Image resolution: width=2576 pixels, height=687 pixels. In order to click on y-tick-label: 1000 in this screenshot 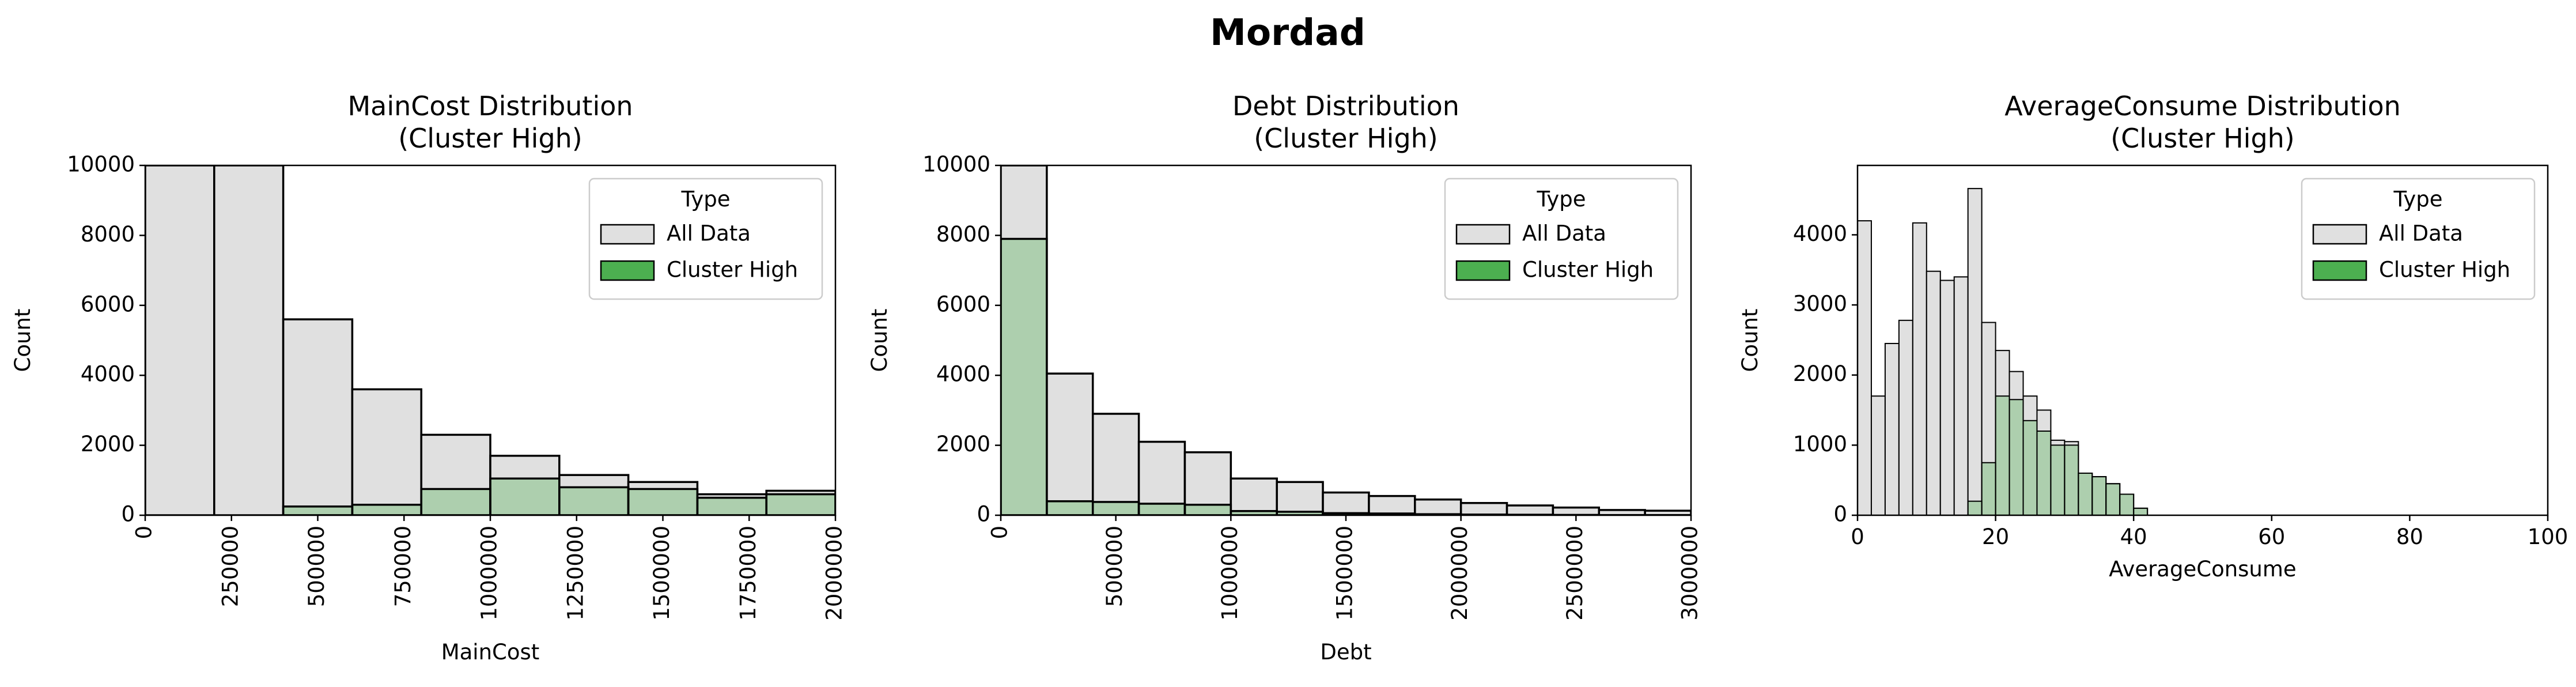, I will do `click(1820, 444)`.